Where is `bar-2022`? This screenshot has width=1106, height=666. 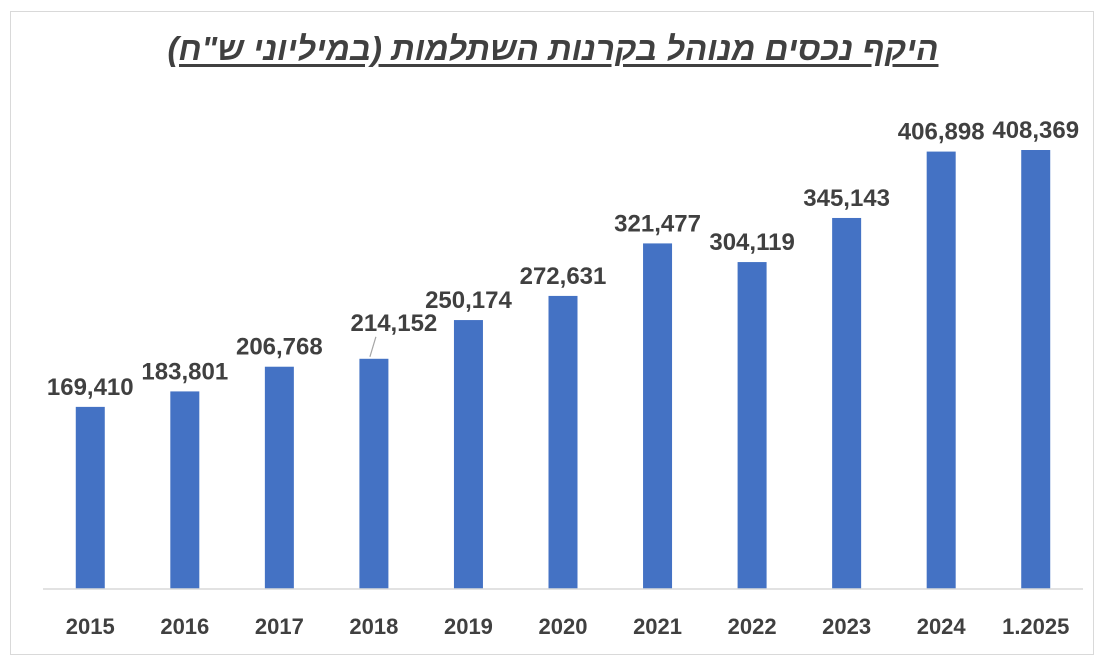
bar-2022 is located at coordinates (752, 425).